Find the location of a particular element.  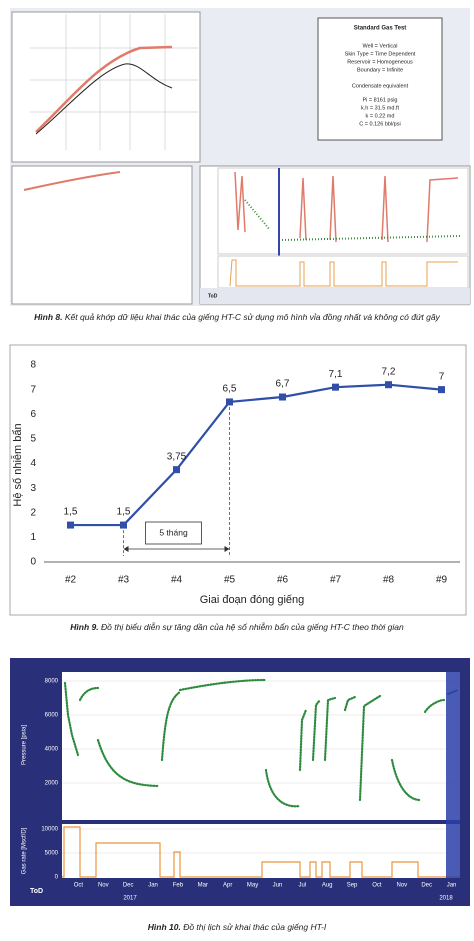

box-line: Skin Type = Time Dependent is located at coordinates (380, 54).